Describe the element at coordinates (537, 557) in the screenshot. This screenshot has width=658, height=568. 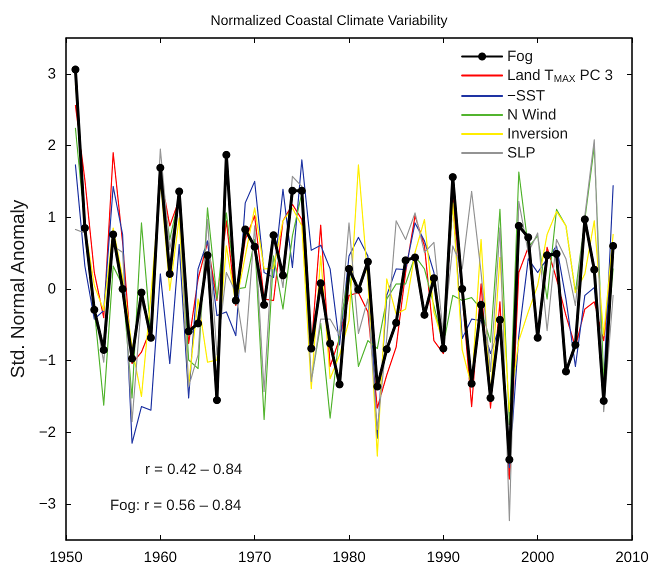
I see `x-tick-label: 2000` at that location.